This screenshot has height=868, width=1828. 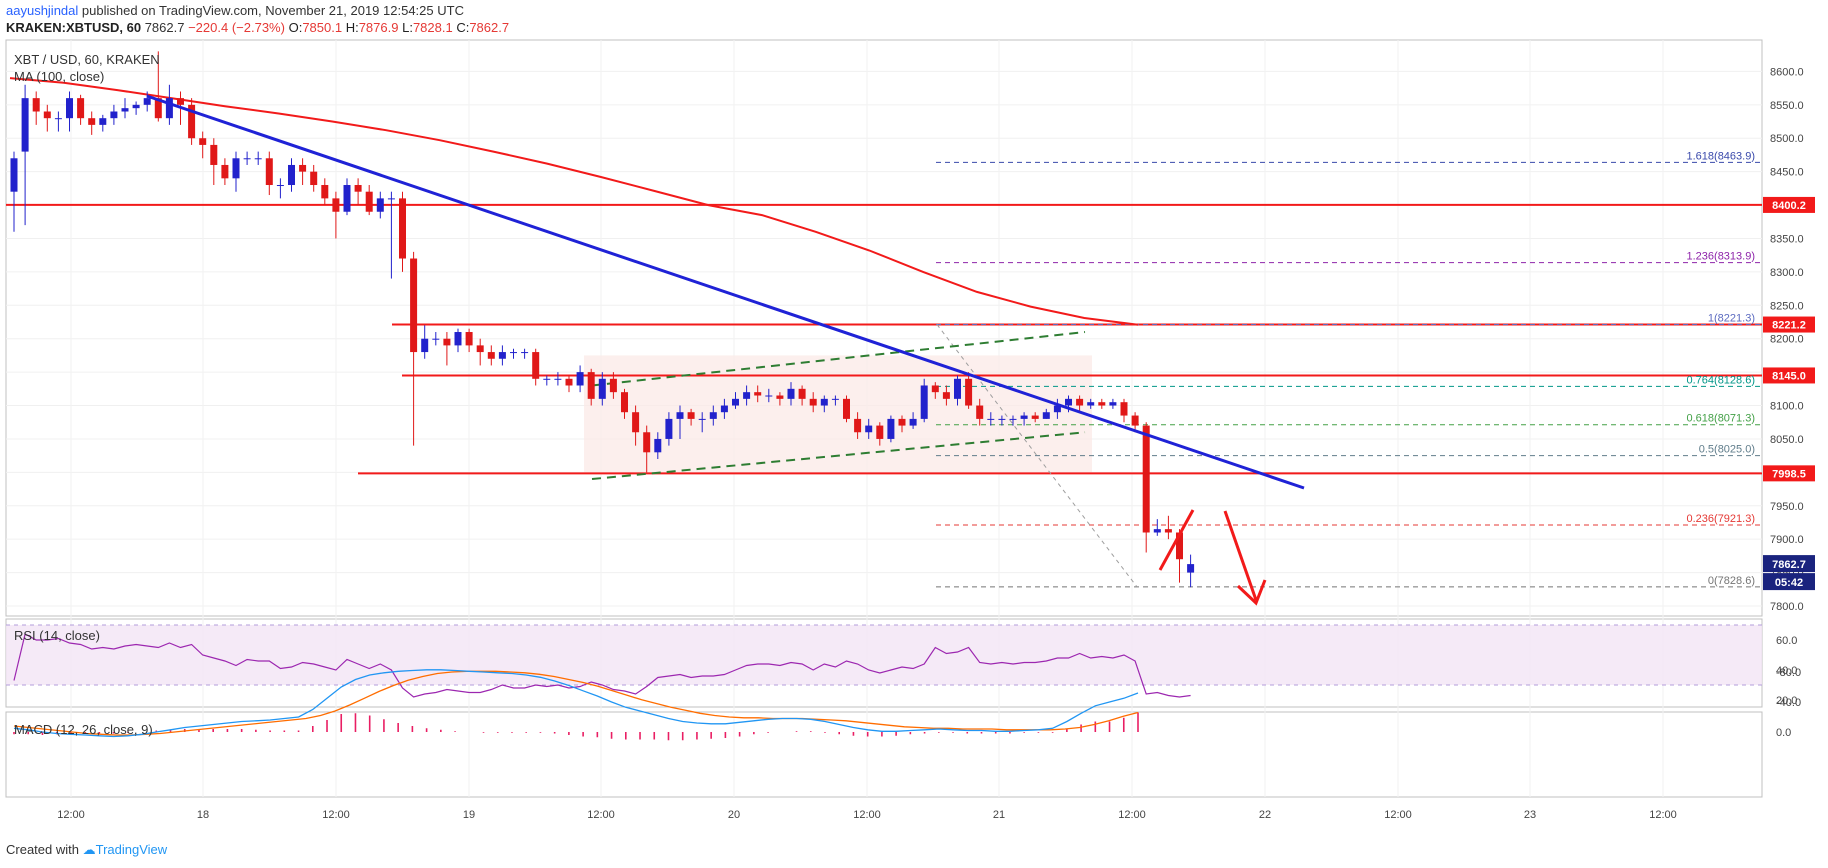 What do you see at coordinates (838, 359) in the screenshot?
I see `channel-upper` at bounding box center [838, 359].